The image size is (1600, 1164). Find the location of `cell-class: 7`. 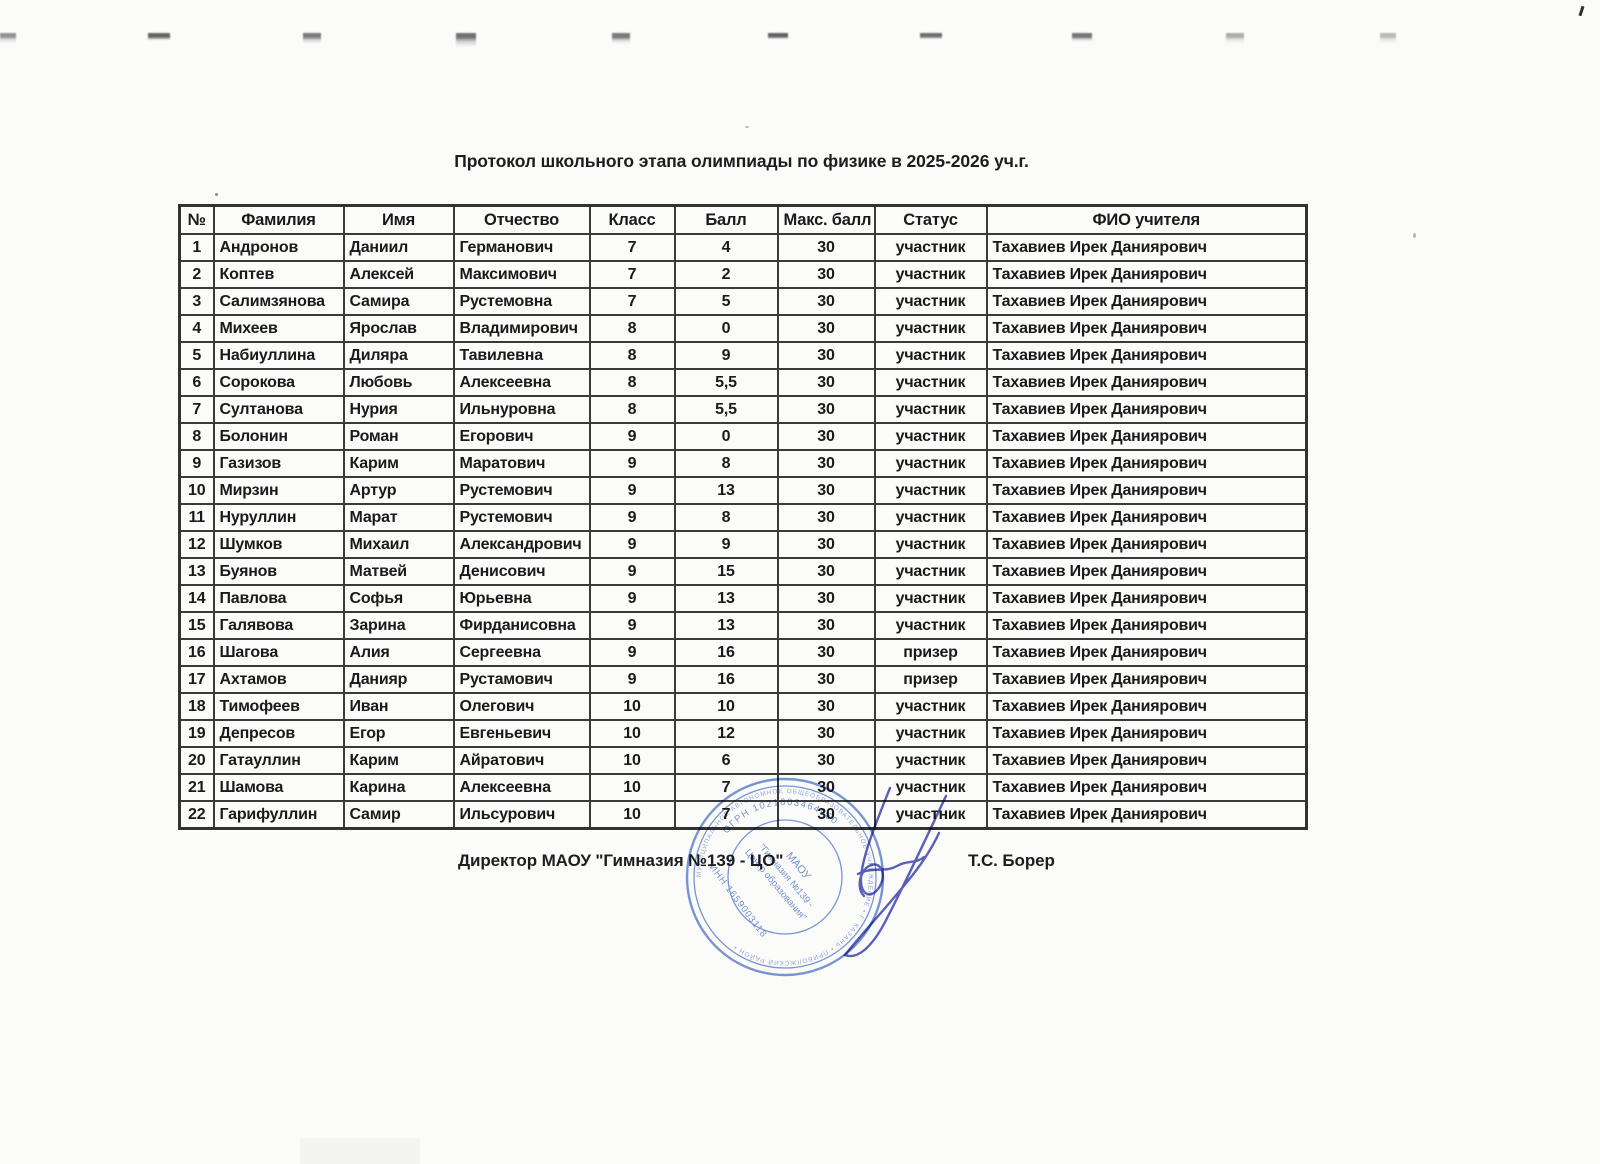

cell-class: 7 is located at coordinates (632, 301).